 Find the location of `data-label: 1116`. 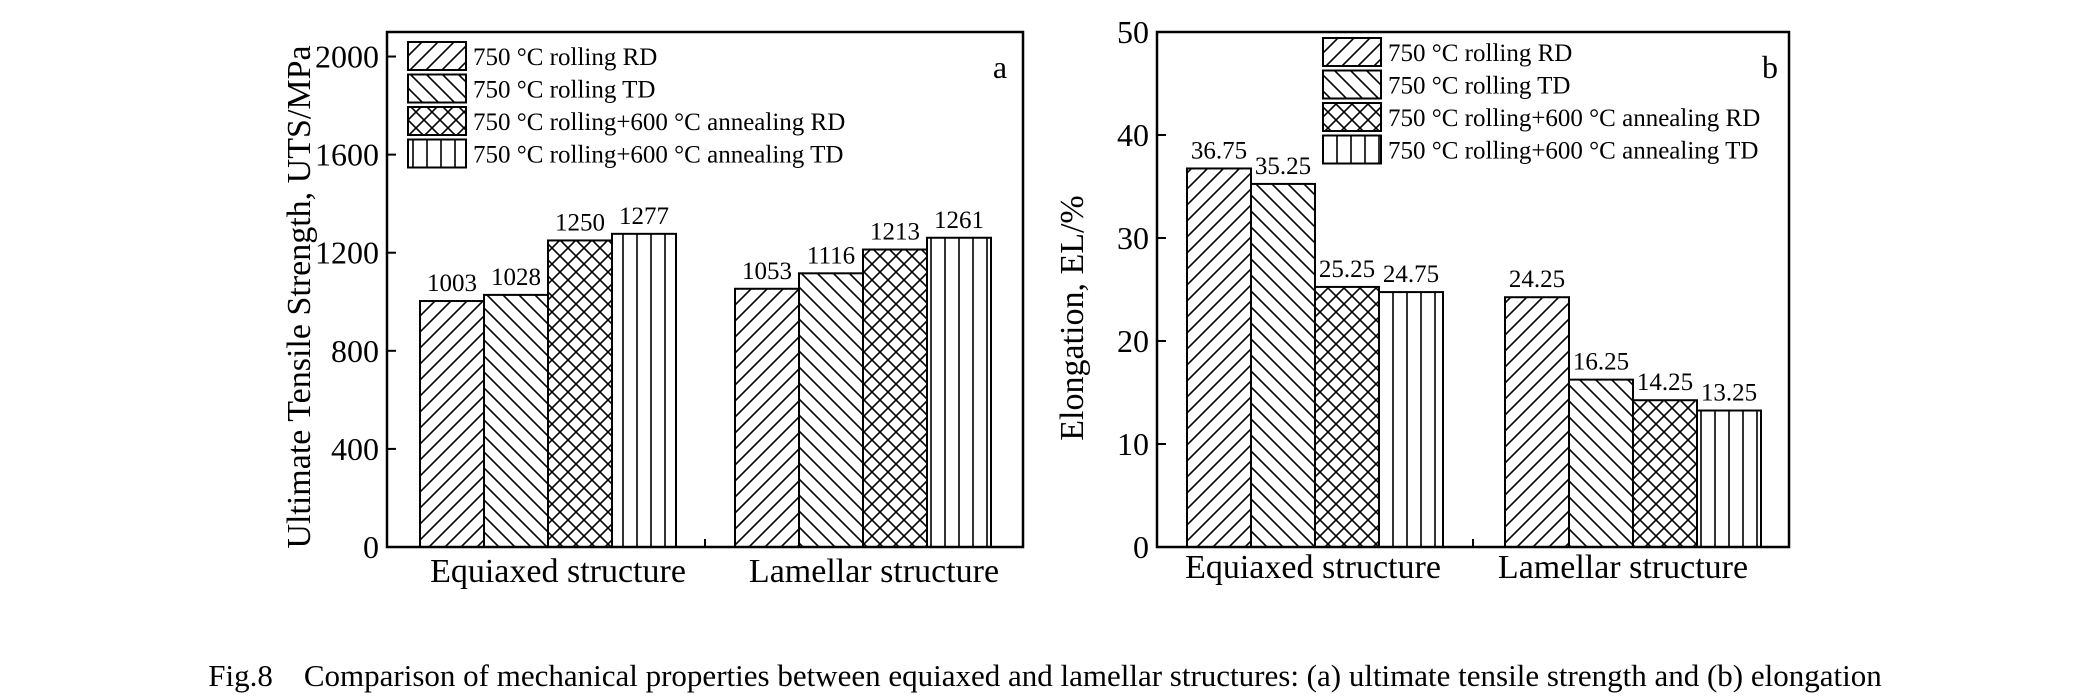

data-label: 1116 is located at coordinates (831, 255).